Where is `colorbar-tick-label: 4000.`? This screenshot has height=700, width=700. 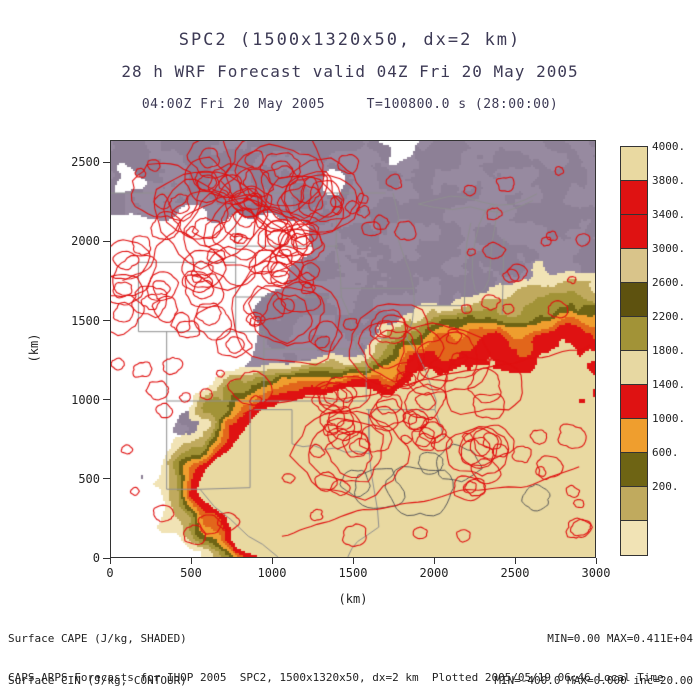
colorbar-tick-label: 4000. is located at coordinates (669, 146).